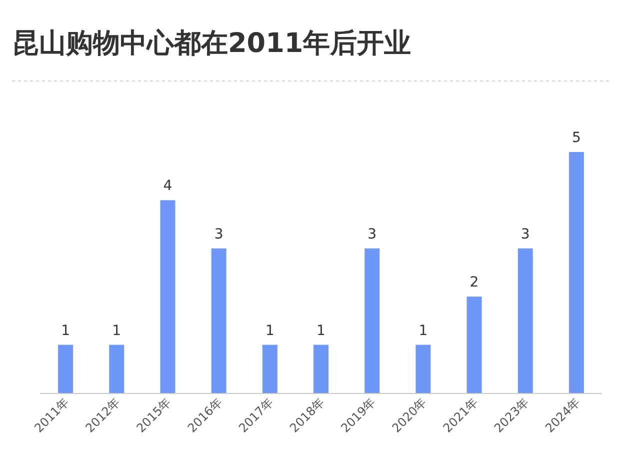  Describe the element at coordinates (212, 43) in the screenshot. I see `chart-title: 昆山购物中心都在2011年后开业` at that location.